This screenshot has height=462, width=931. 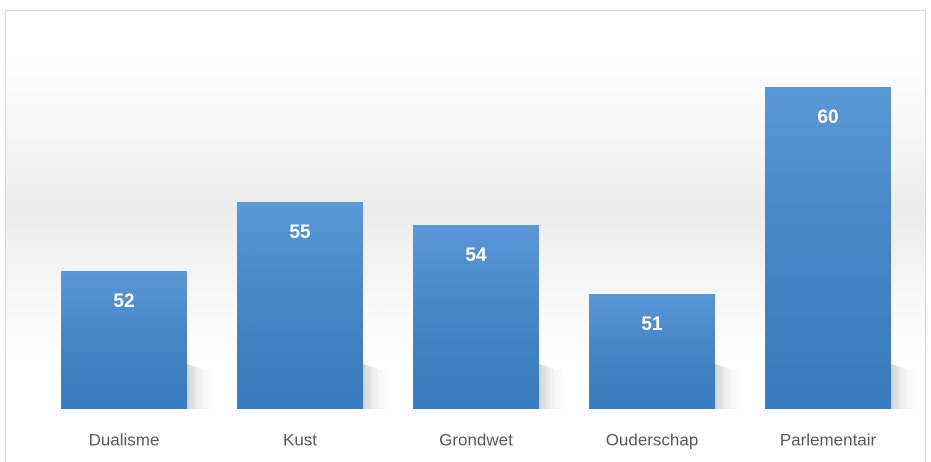 What do you see at coordinates (123, 301) in the screenshot?
I see `value-label: 52` at bounding box center [123, 301].